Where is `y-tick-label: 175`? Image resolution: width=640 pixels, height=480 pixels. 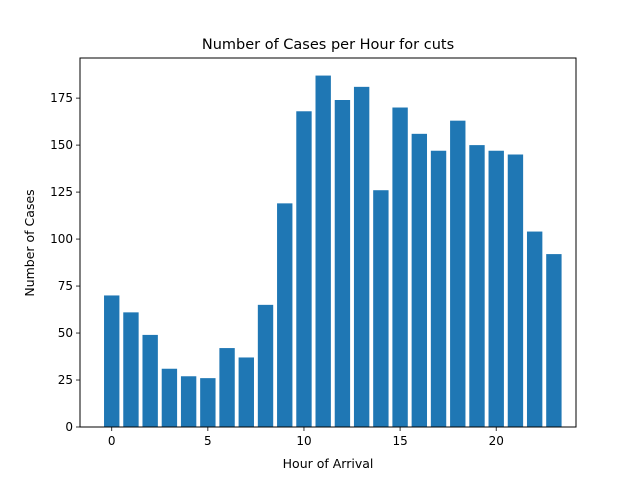 y-tick-label: 175 is located at coordinates (61, 98).